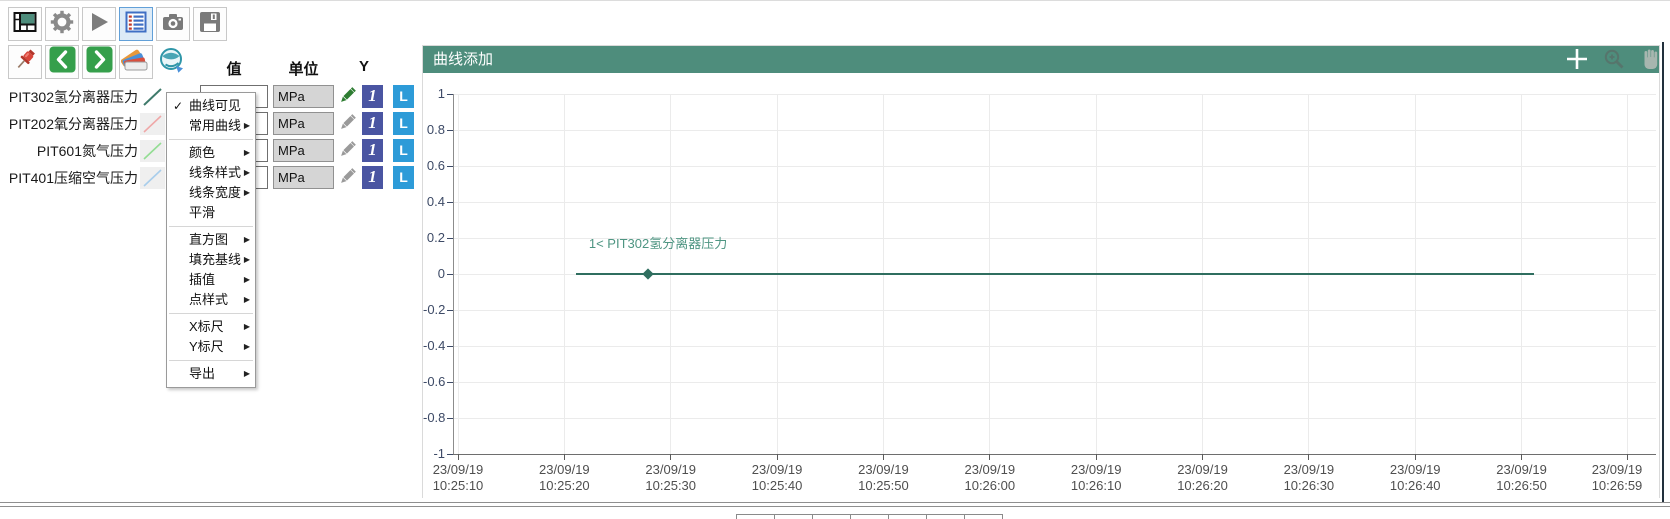 The width and height of the screenshot is (1670, 519). Describe the element at coordinates (435, 237) in the screenshot. I see `y-tick-label: 0.2` at that location.